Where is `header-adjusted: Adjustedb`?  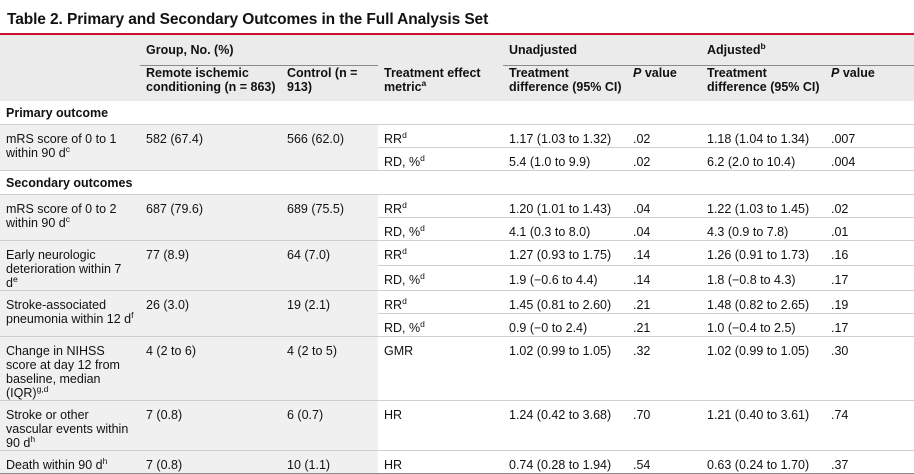
header-adjusted: Adjustedb is located at coordinates (807, 50).